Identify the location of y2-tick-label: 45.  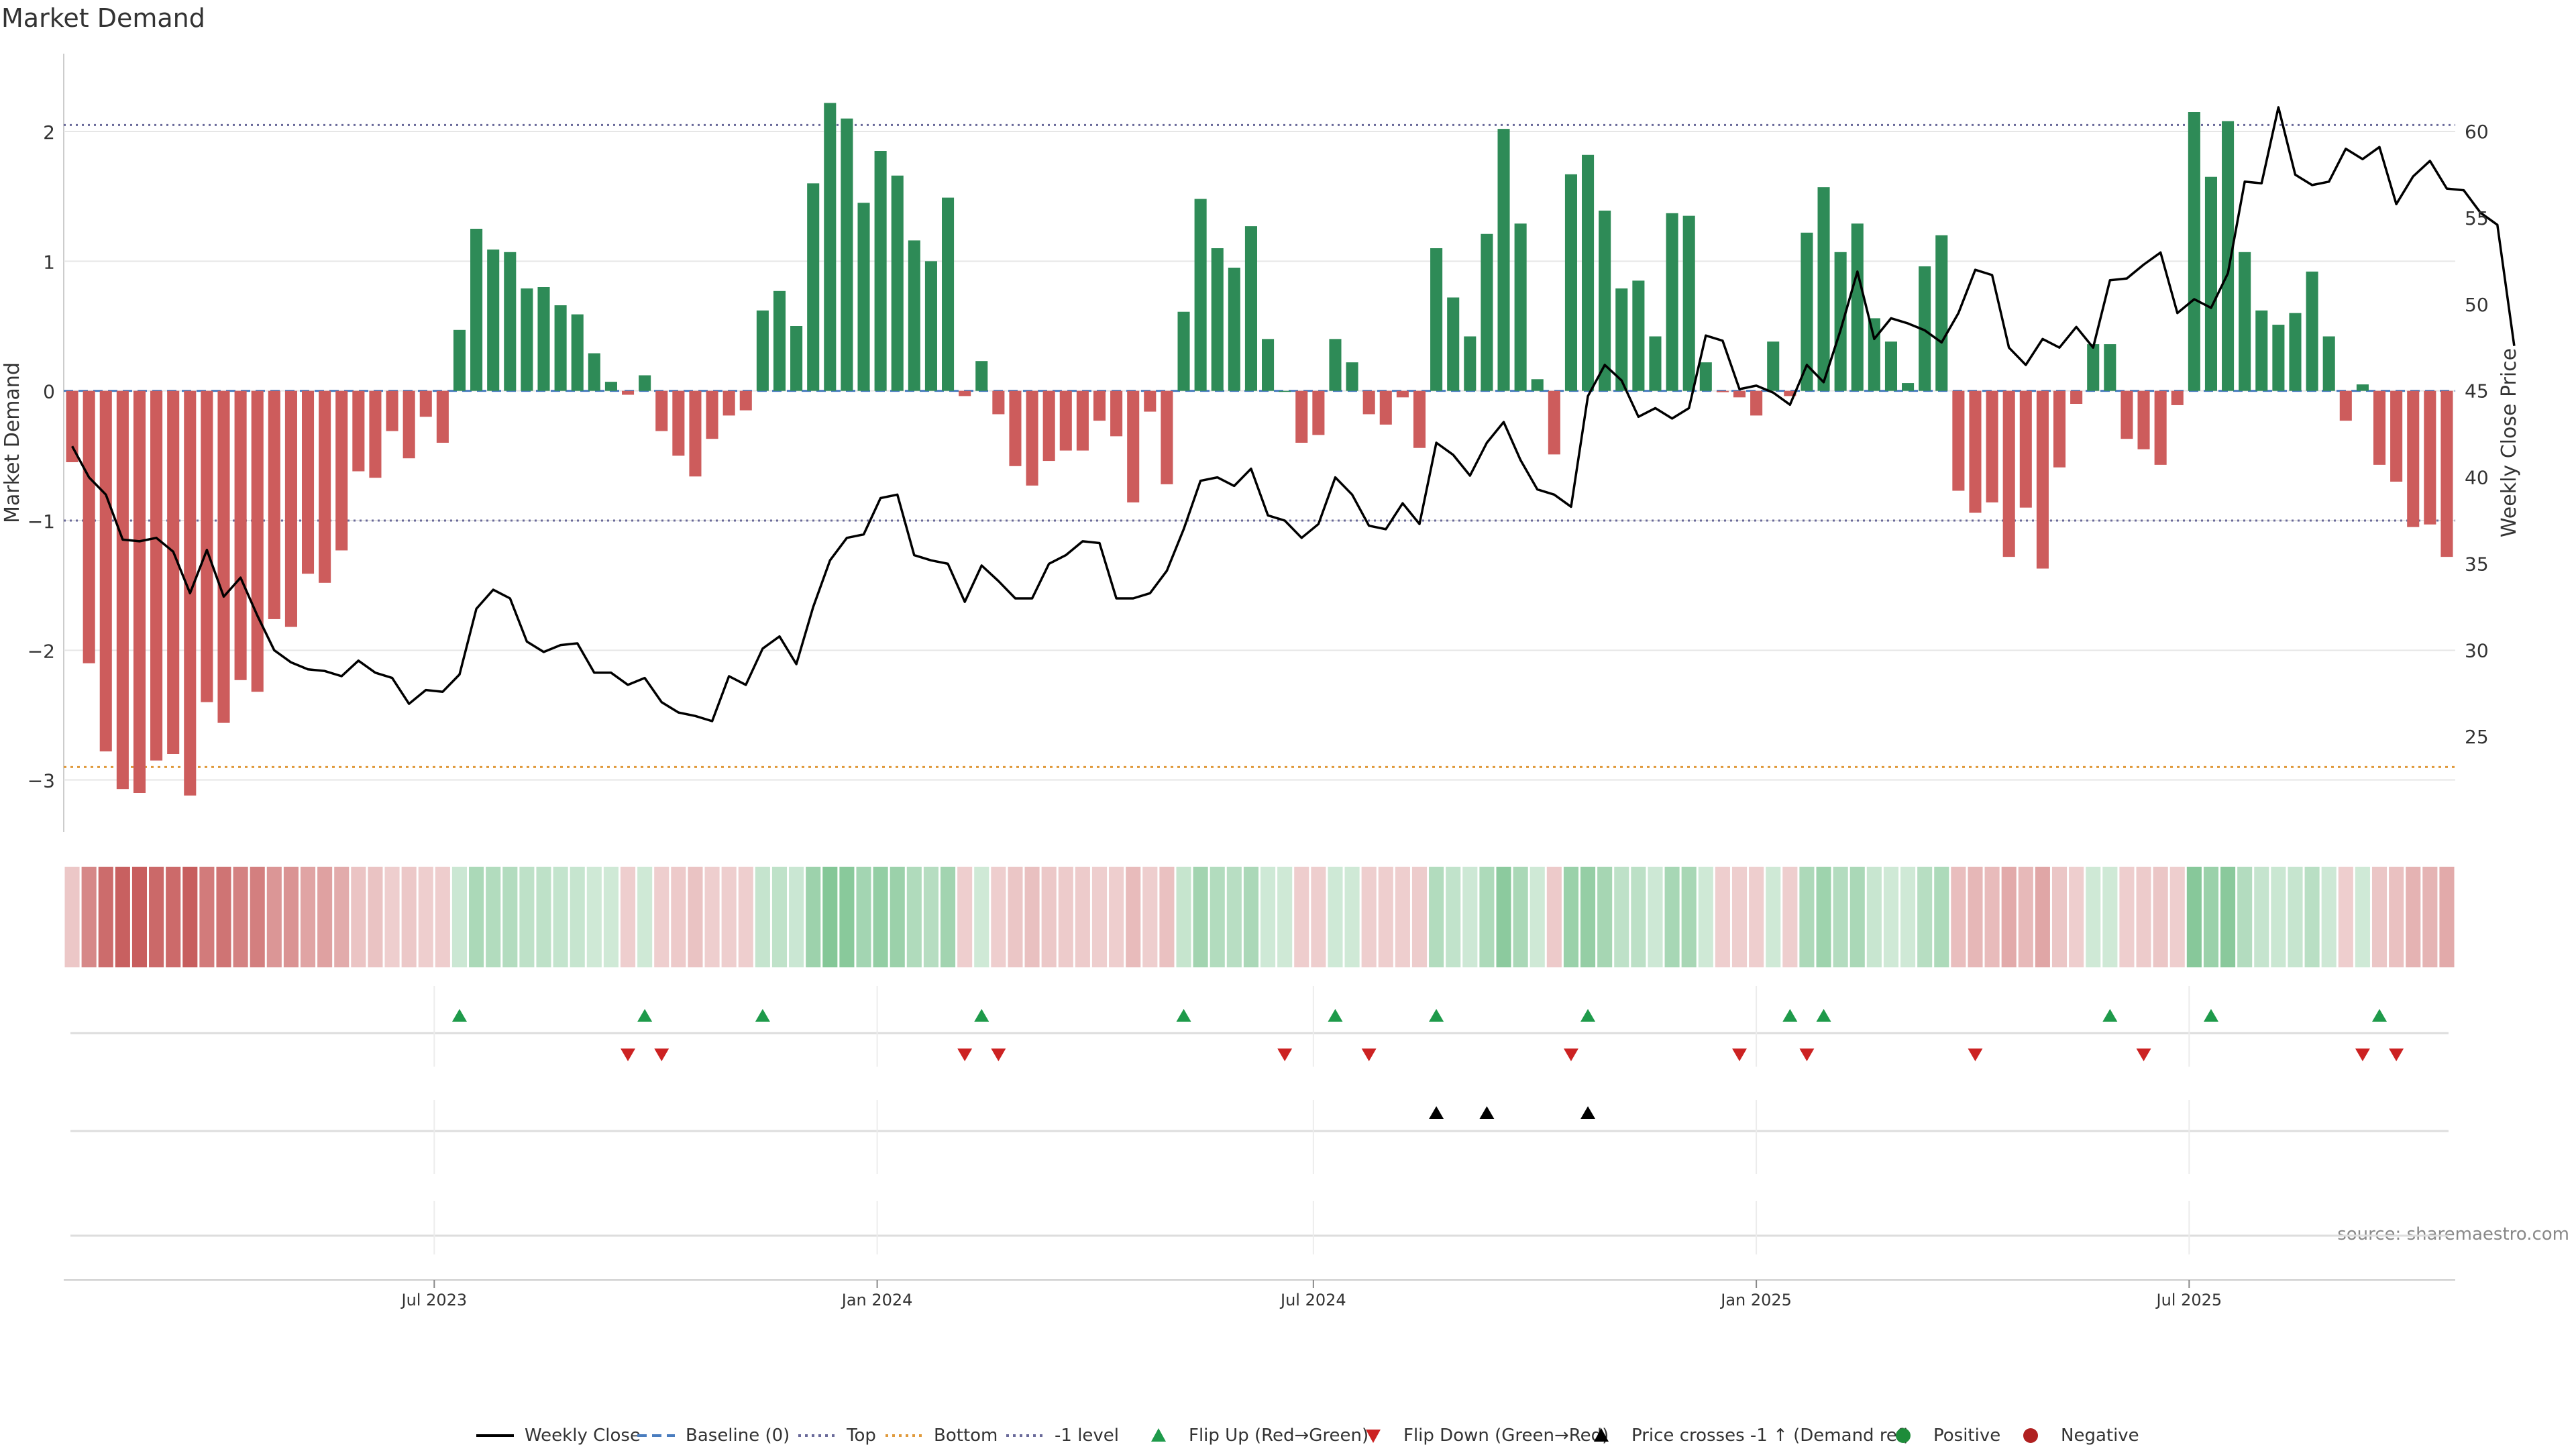
(2477, 391).